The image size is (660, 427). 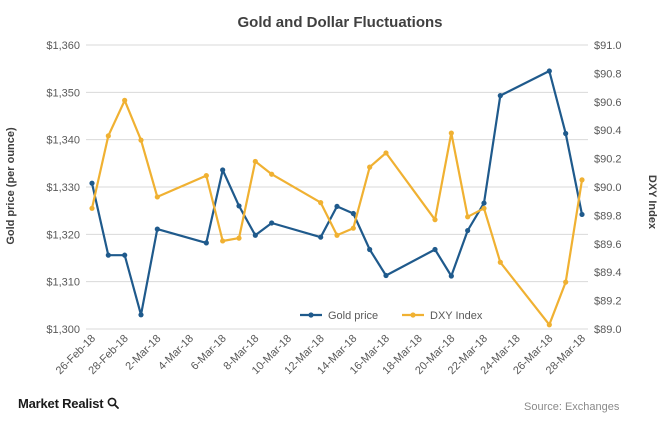 What do you see at coordinates (11, 186) in the screenshot?
I see `y-axis-label-left: Gold price (per ounce)` at bounding box center [11, 186].